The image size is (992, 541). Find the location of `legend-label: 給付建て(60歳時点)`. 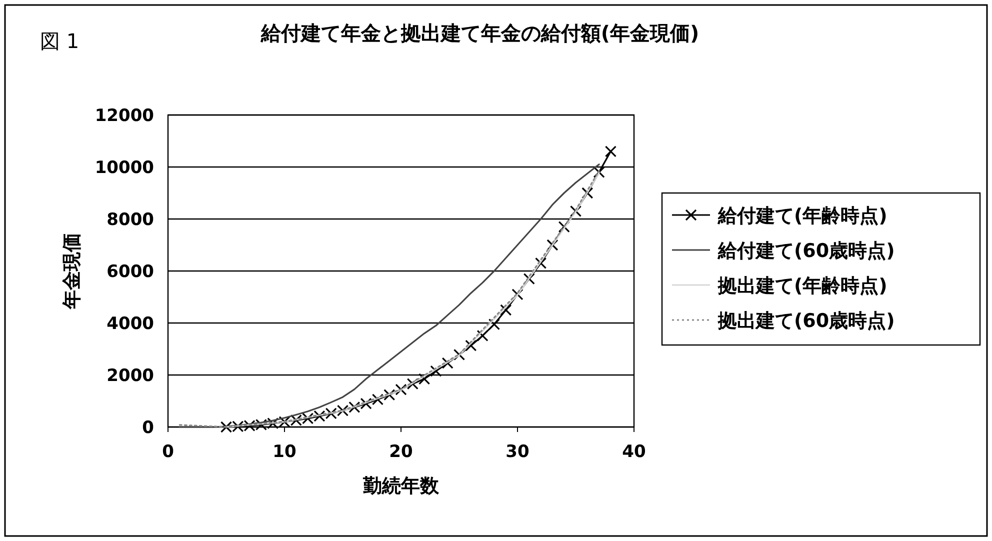

legend-label: 給付建て(60歳時点) is located at coordinates (806, 251).